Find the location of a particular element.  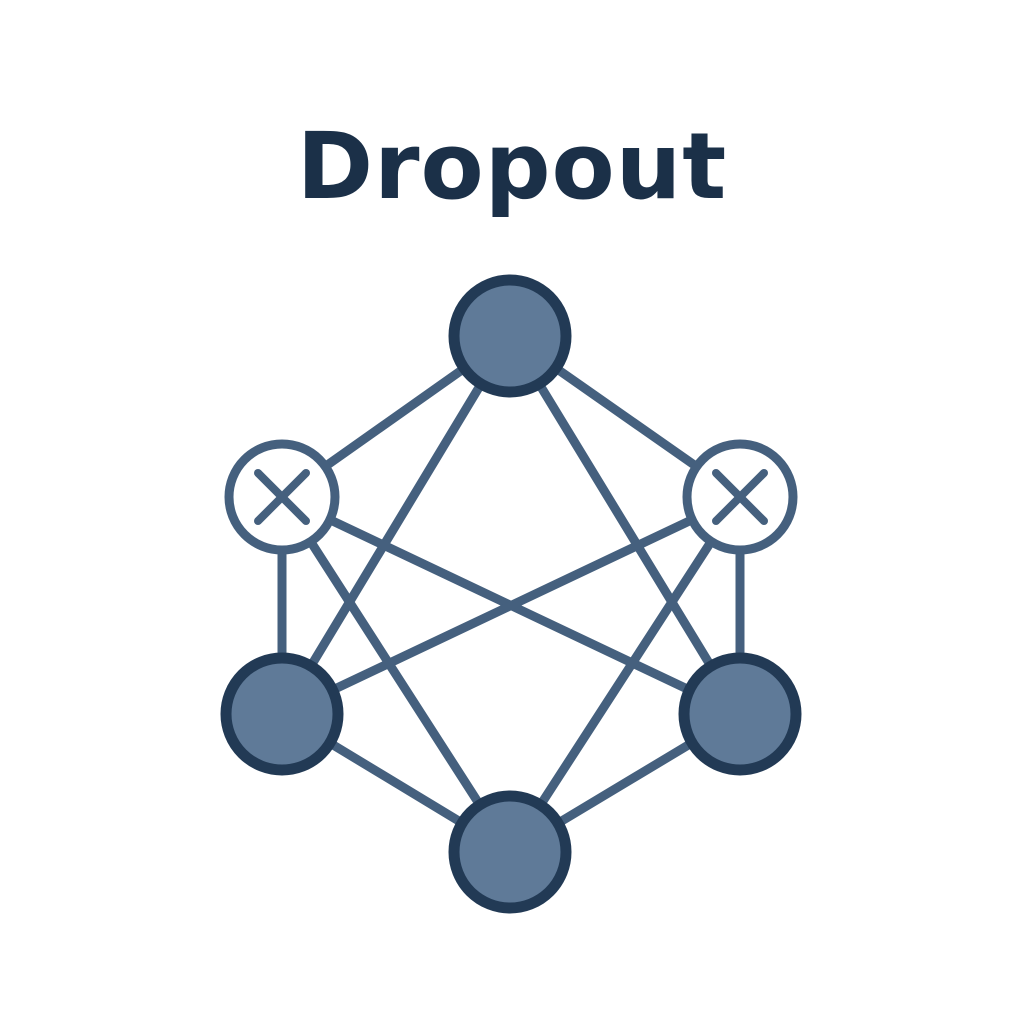

dropped-neuron-upper-right is located at coordinates (740, 497).